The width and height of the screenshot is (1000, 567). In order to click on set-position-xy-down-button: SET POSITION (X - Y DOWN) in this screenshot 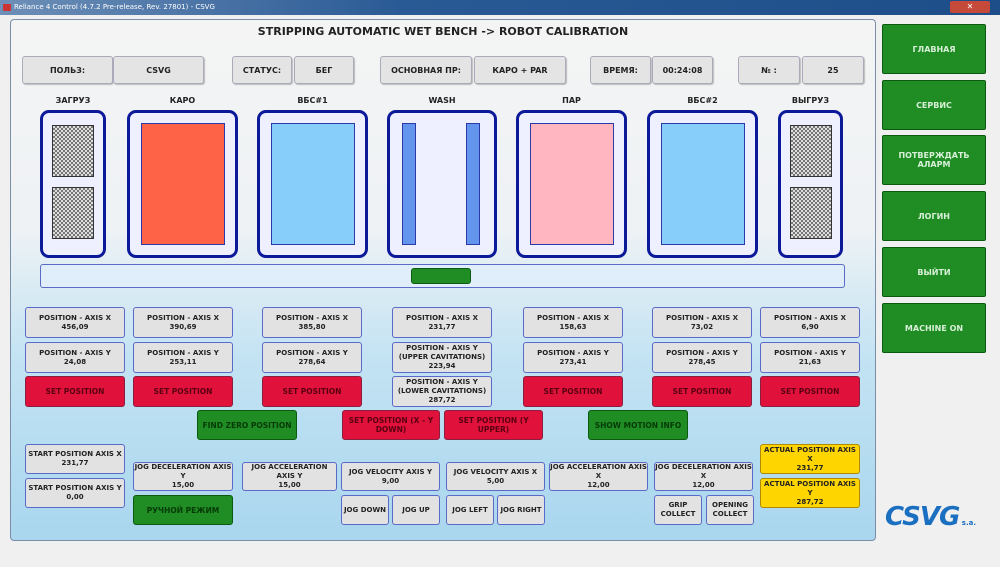, I will do `click(391, 425)`.